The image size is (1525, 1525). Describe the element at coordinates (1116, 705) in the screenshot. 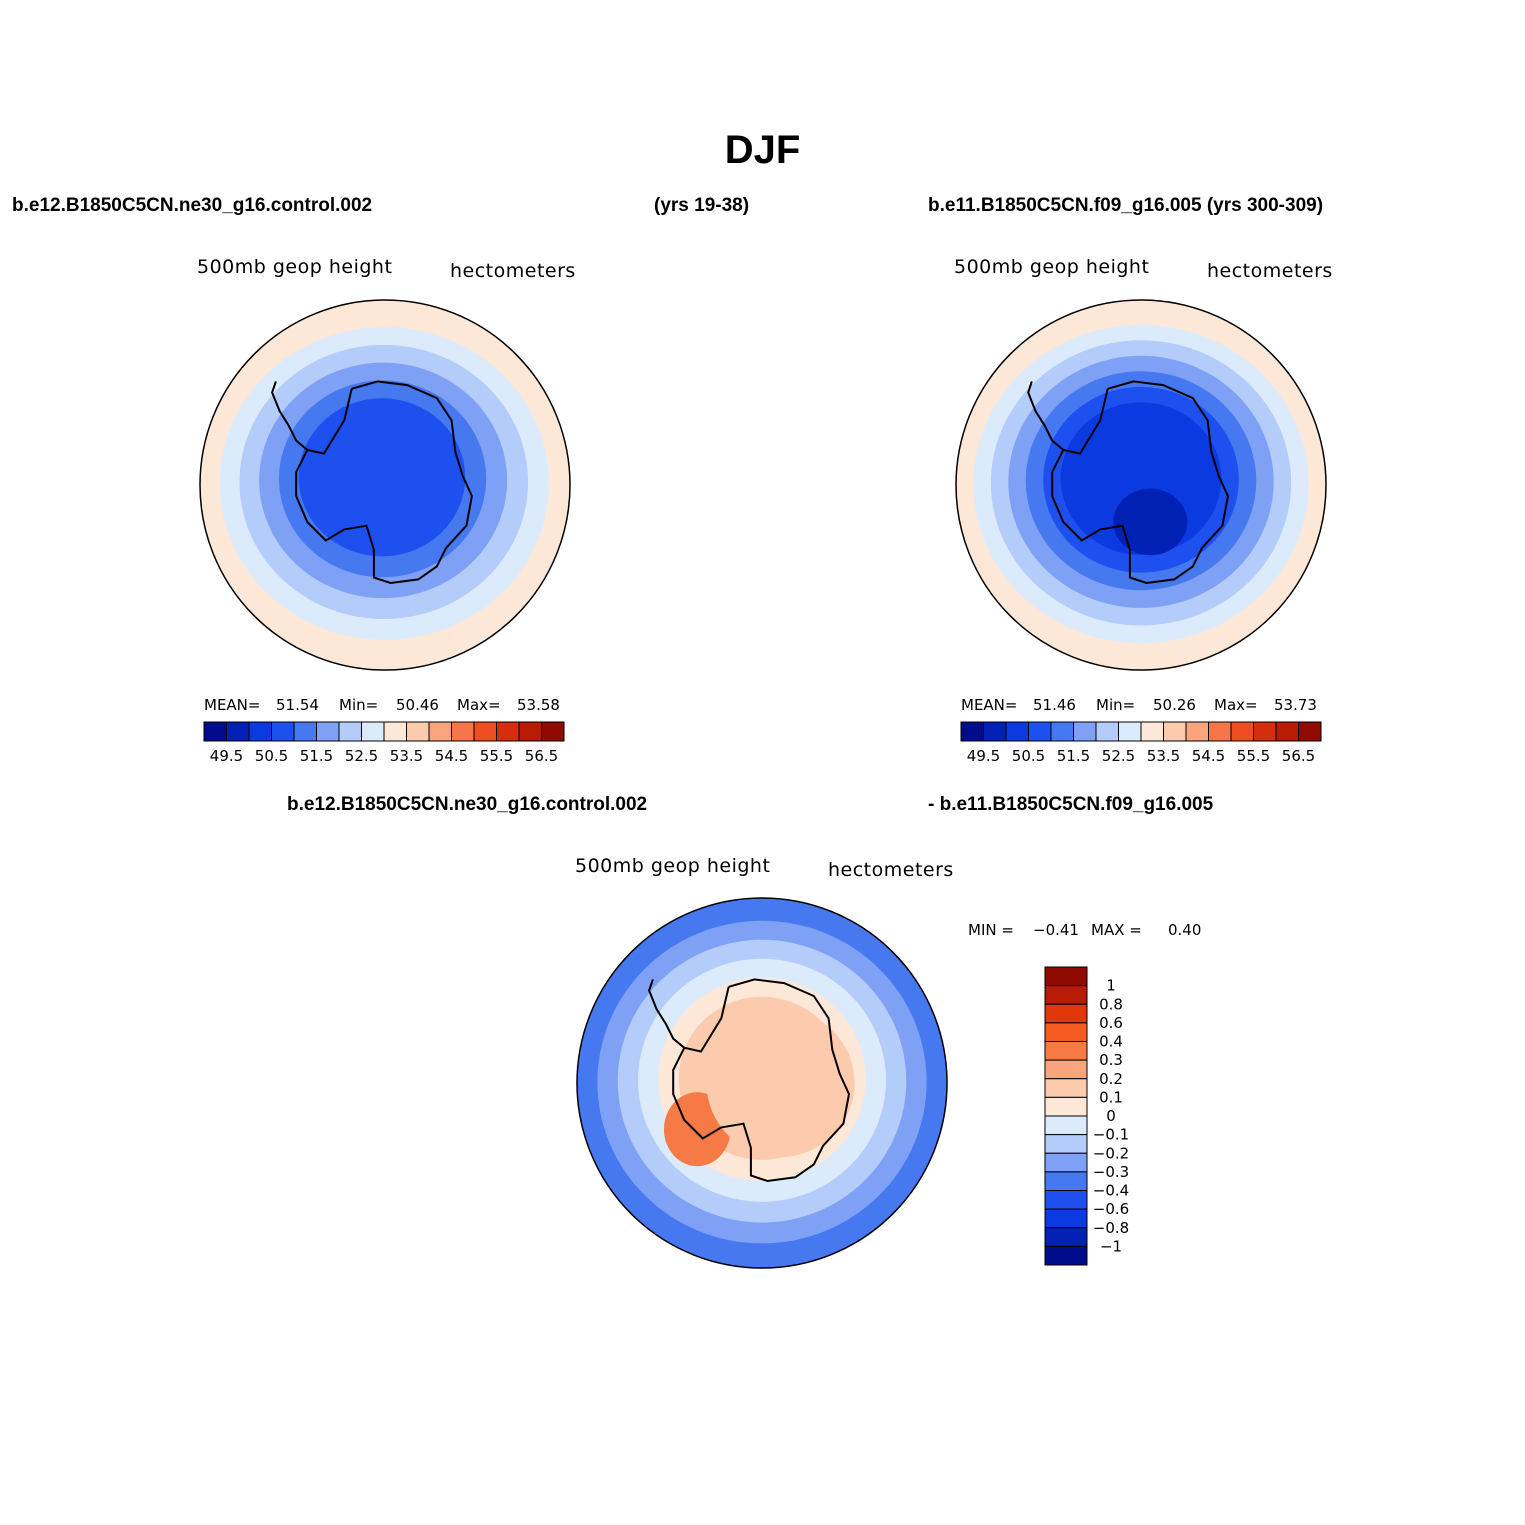

I see `panel2-min-label: Min=` at that location.